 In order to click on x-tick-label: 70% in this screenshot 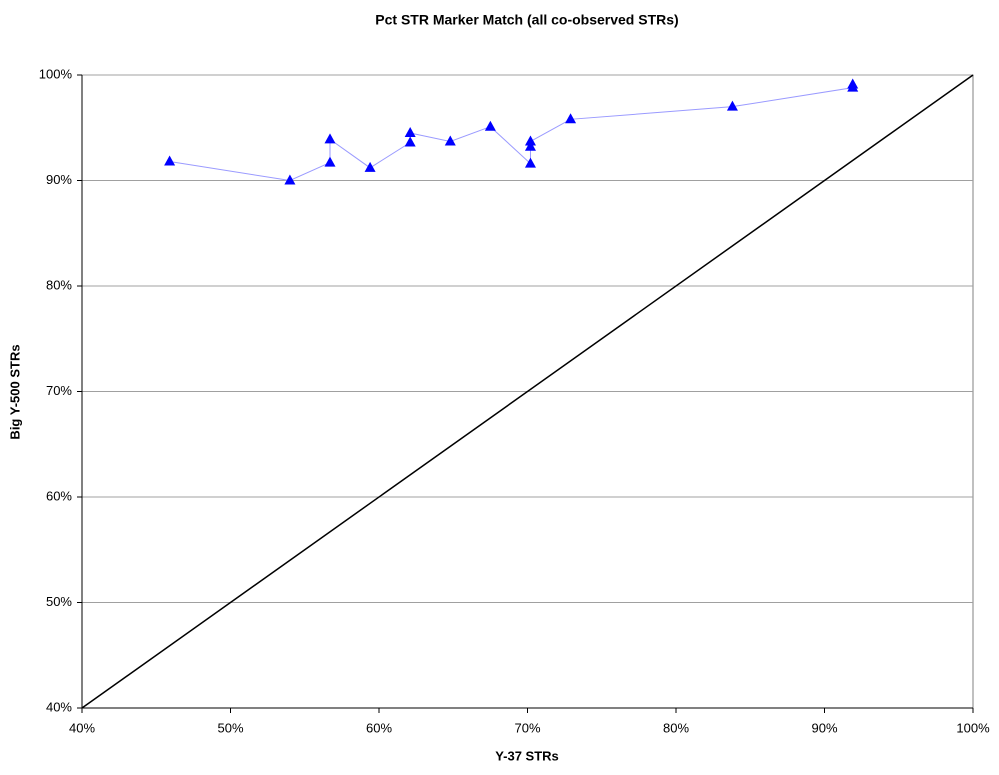, I will do `click(527, 727)`.